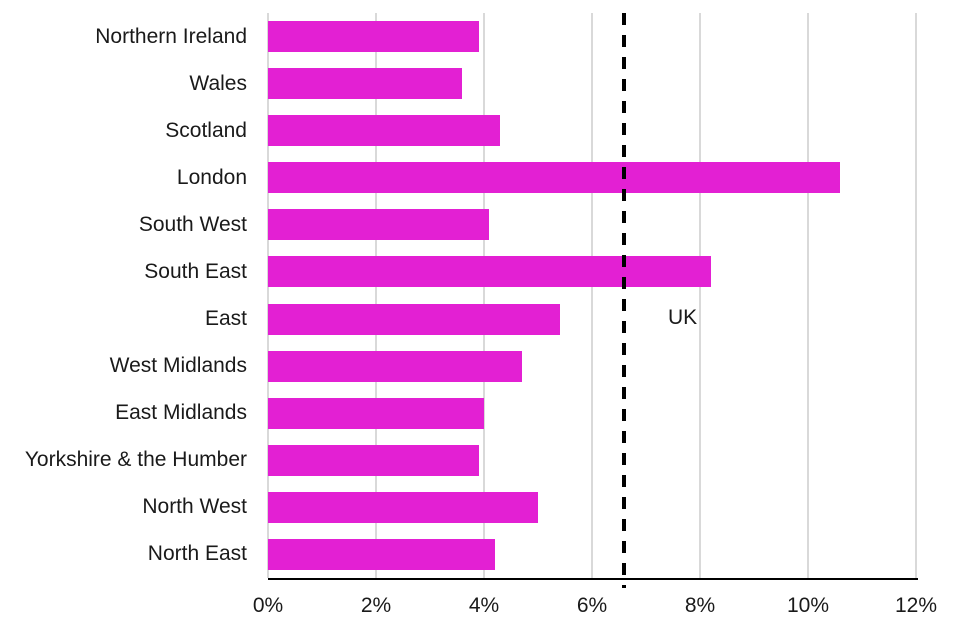 This screenshot has width=960, height=640. What do you see at coordinates (489, 272) in the screenshot?
I see `bar-south-east` at bounding box center [489, 272].